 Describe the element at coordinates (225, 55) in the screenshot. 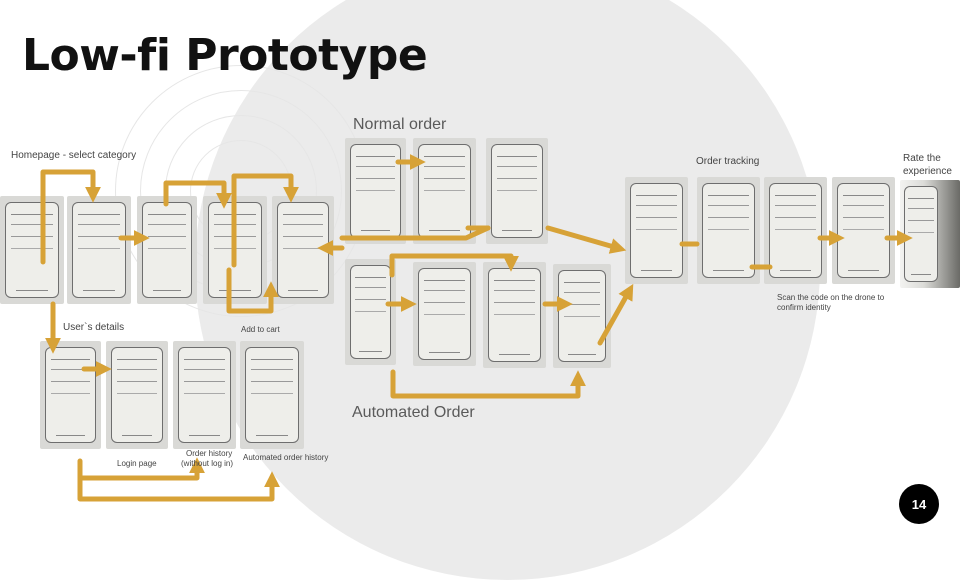

I see `slide-title: Low-fi Prototype` at that location.